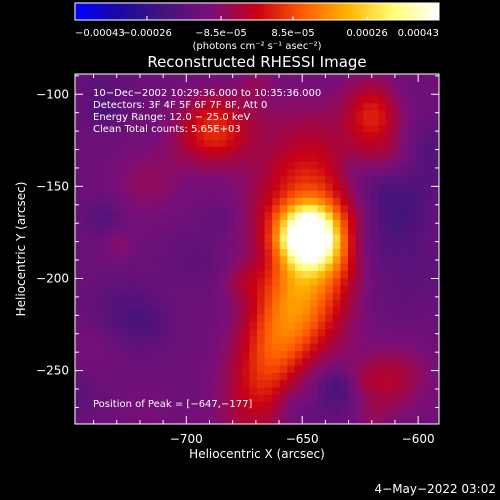 This screenshot has width=500, height=500. What do you see at coordinates (52, 278) in the screenshot?
I see `y-tick-label: −200` at bounding box center [52, 278].